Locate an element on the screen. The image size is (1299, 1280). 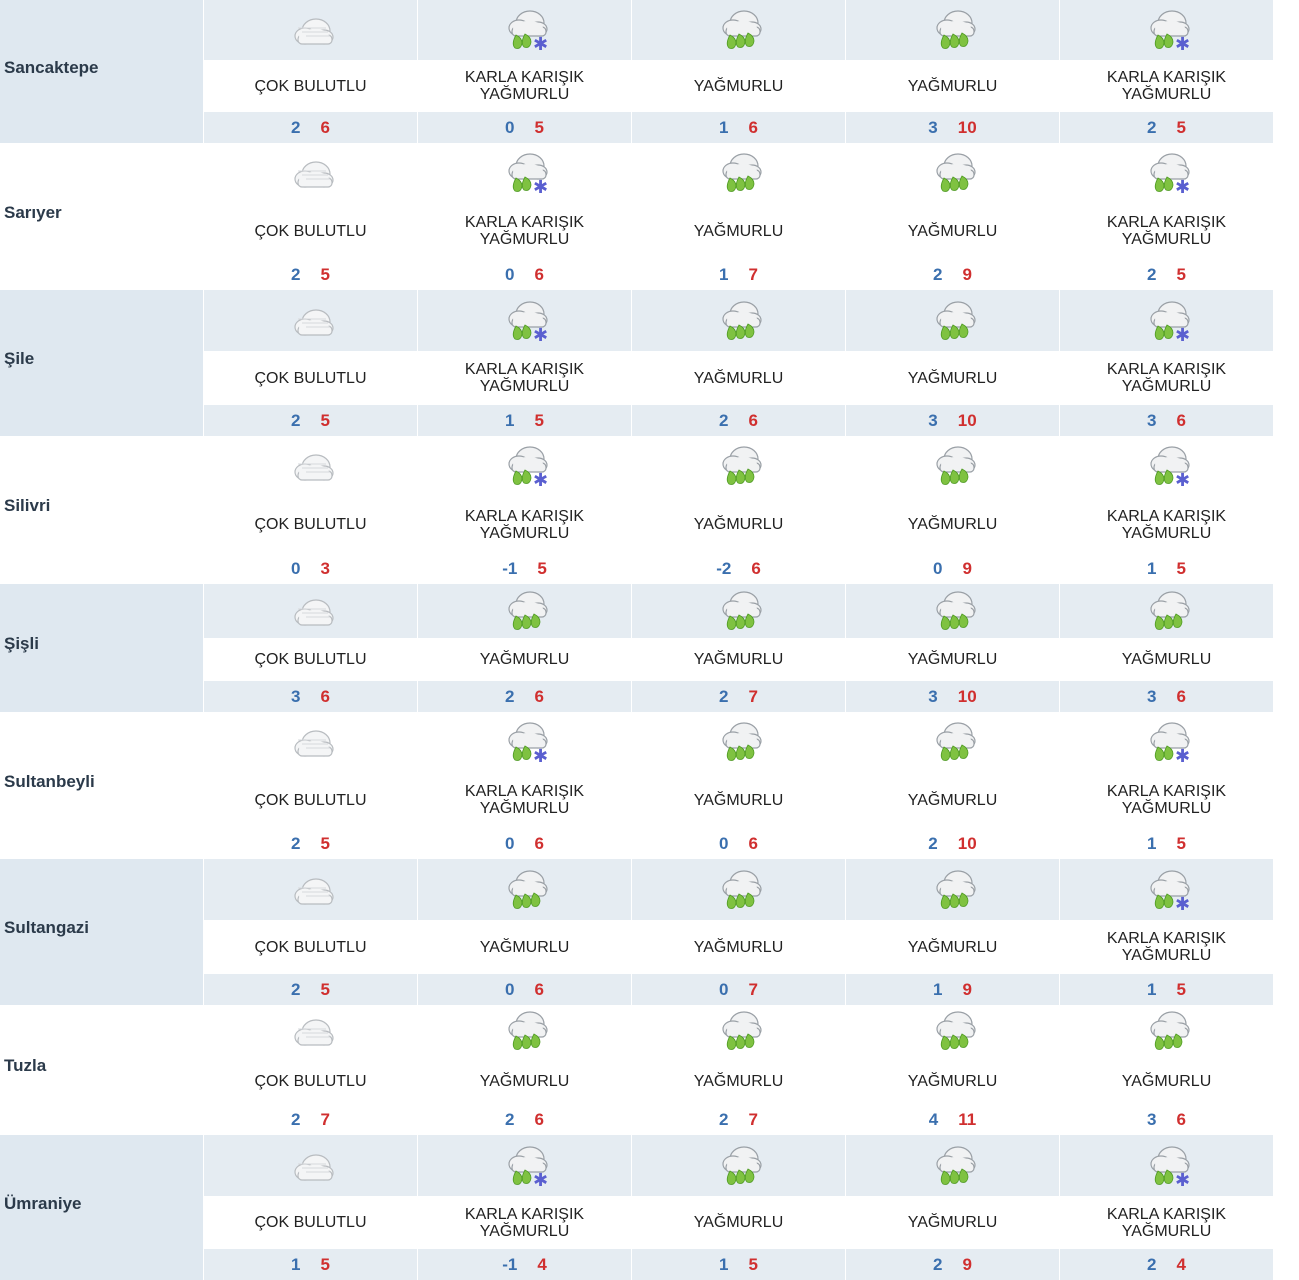
forecast-day-cell: YAĞMURLU 0 9 is located at coordinates (952, 510).